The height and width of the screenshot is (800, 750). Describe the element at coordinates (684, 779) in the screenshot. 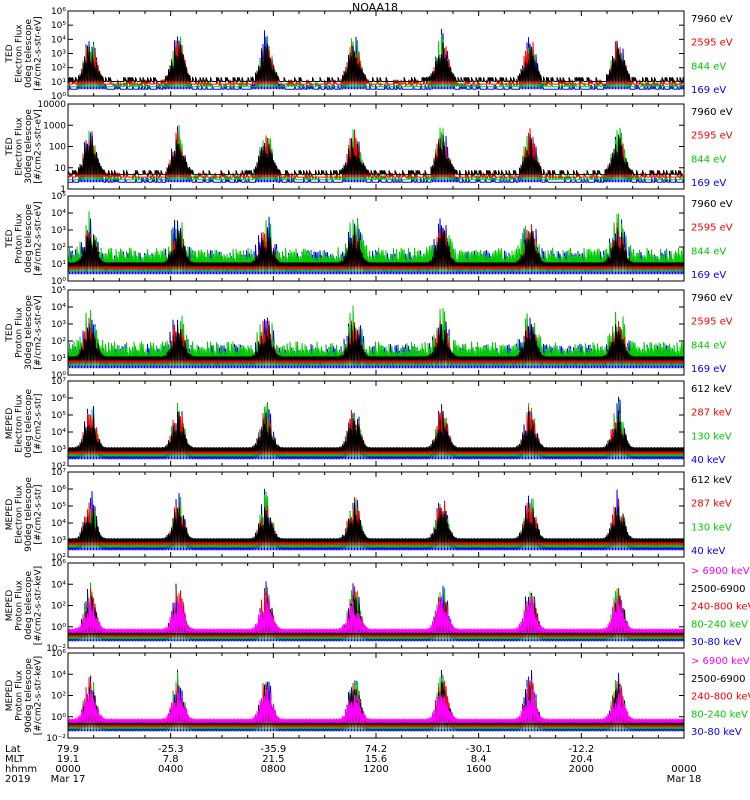

I see `footer-date-value: Mar 18` at that location.